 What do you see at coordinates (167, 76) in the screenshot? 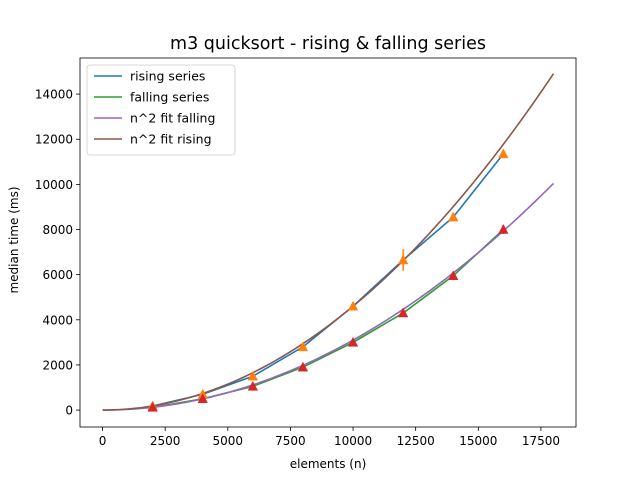
I see `legend-entry: rising series` at bounding box center [167, 76].